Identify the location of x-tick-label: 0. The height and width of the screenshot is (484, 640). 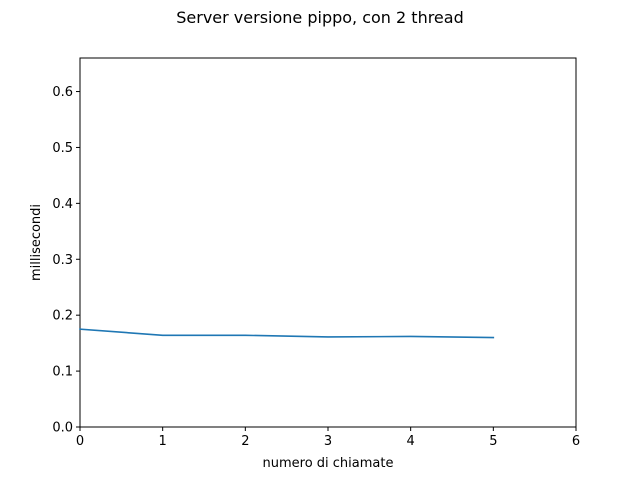
(80, 441).